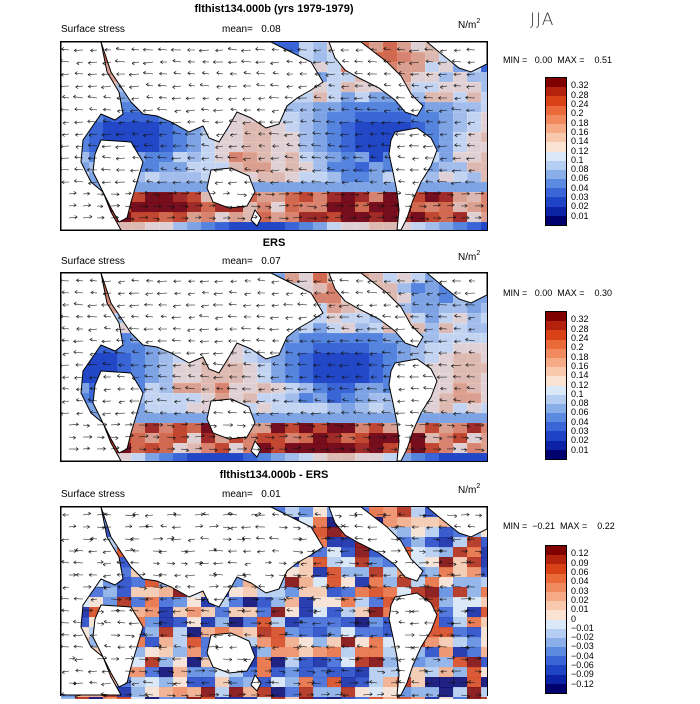 Image resolution: width=700 pixels, height=704 pixels. What do you see at coordinates (274, 475) in the screenshot?
I see `panel-title: flthist134.000b - ERS` at bounding box center [274, 475].